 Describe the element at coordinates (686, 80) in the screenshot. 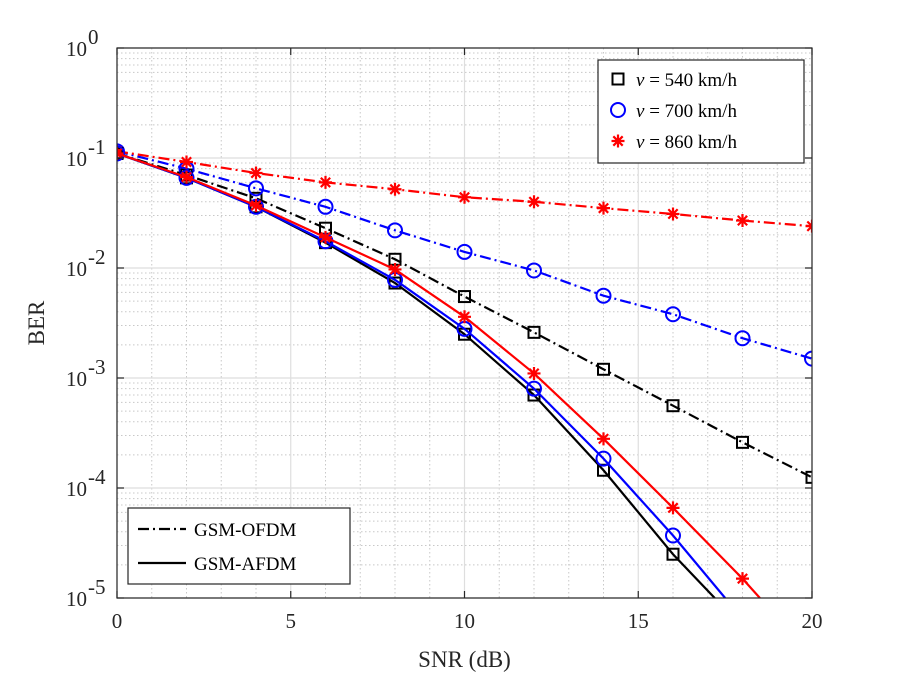

I see `legend-label: v = 540 km/h` at that location.